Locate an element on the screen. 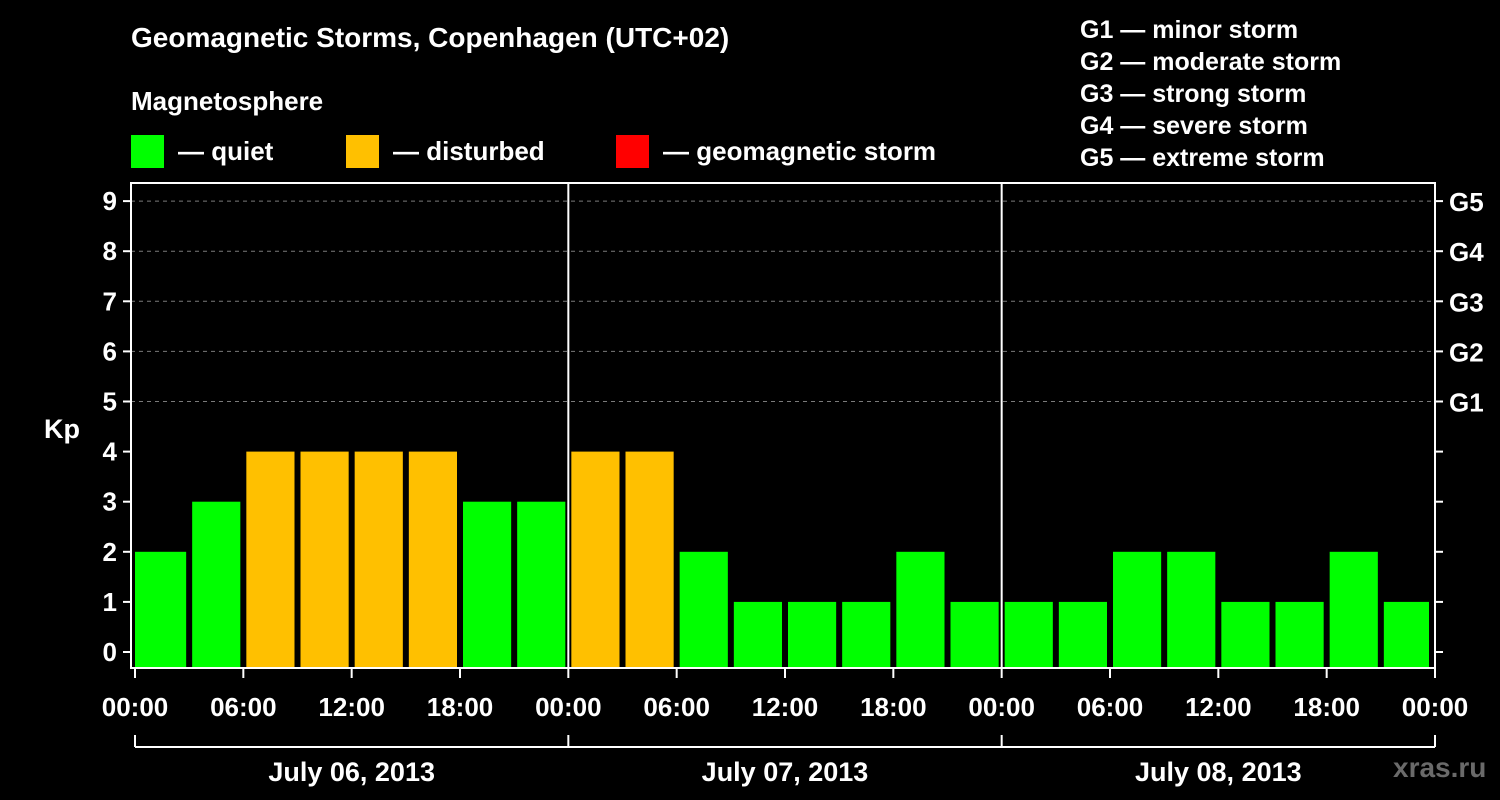 The height and width of the screenshot is (800, 1500). legend-quiet: — quiet is located at coordinates (202, 151).